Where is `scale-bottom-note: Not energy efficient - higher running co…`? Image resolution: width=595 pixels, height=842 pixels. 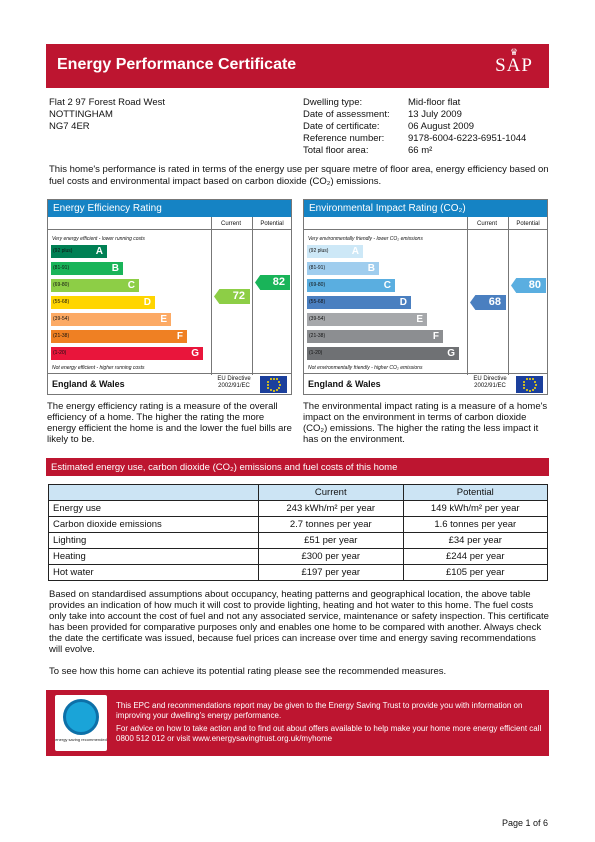
scale-bottom-note: Not energy efficient - higher running co… is located at coordinates (98, 368).